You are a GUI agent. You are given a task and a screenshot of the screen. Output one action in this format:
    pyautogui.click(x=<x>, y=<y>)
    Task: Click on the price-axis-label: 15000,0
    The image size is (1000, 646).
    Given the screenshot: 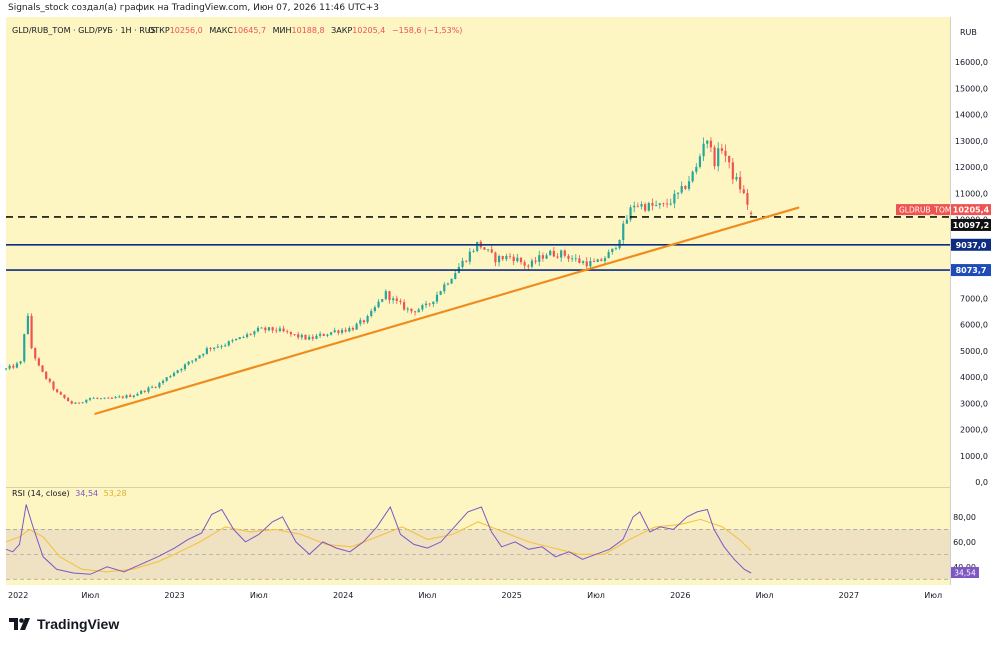 What is the action you would take?
    pyautogui.click(x=971, y=88)
    